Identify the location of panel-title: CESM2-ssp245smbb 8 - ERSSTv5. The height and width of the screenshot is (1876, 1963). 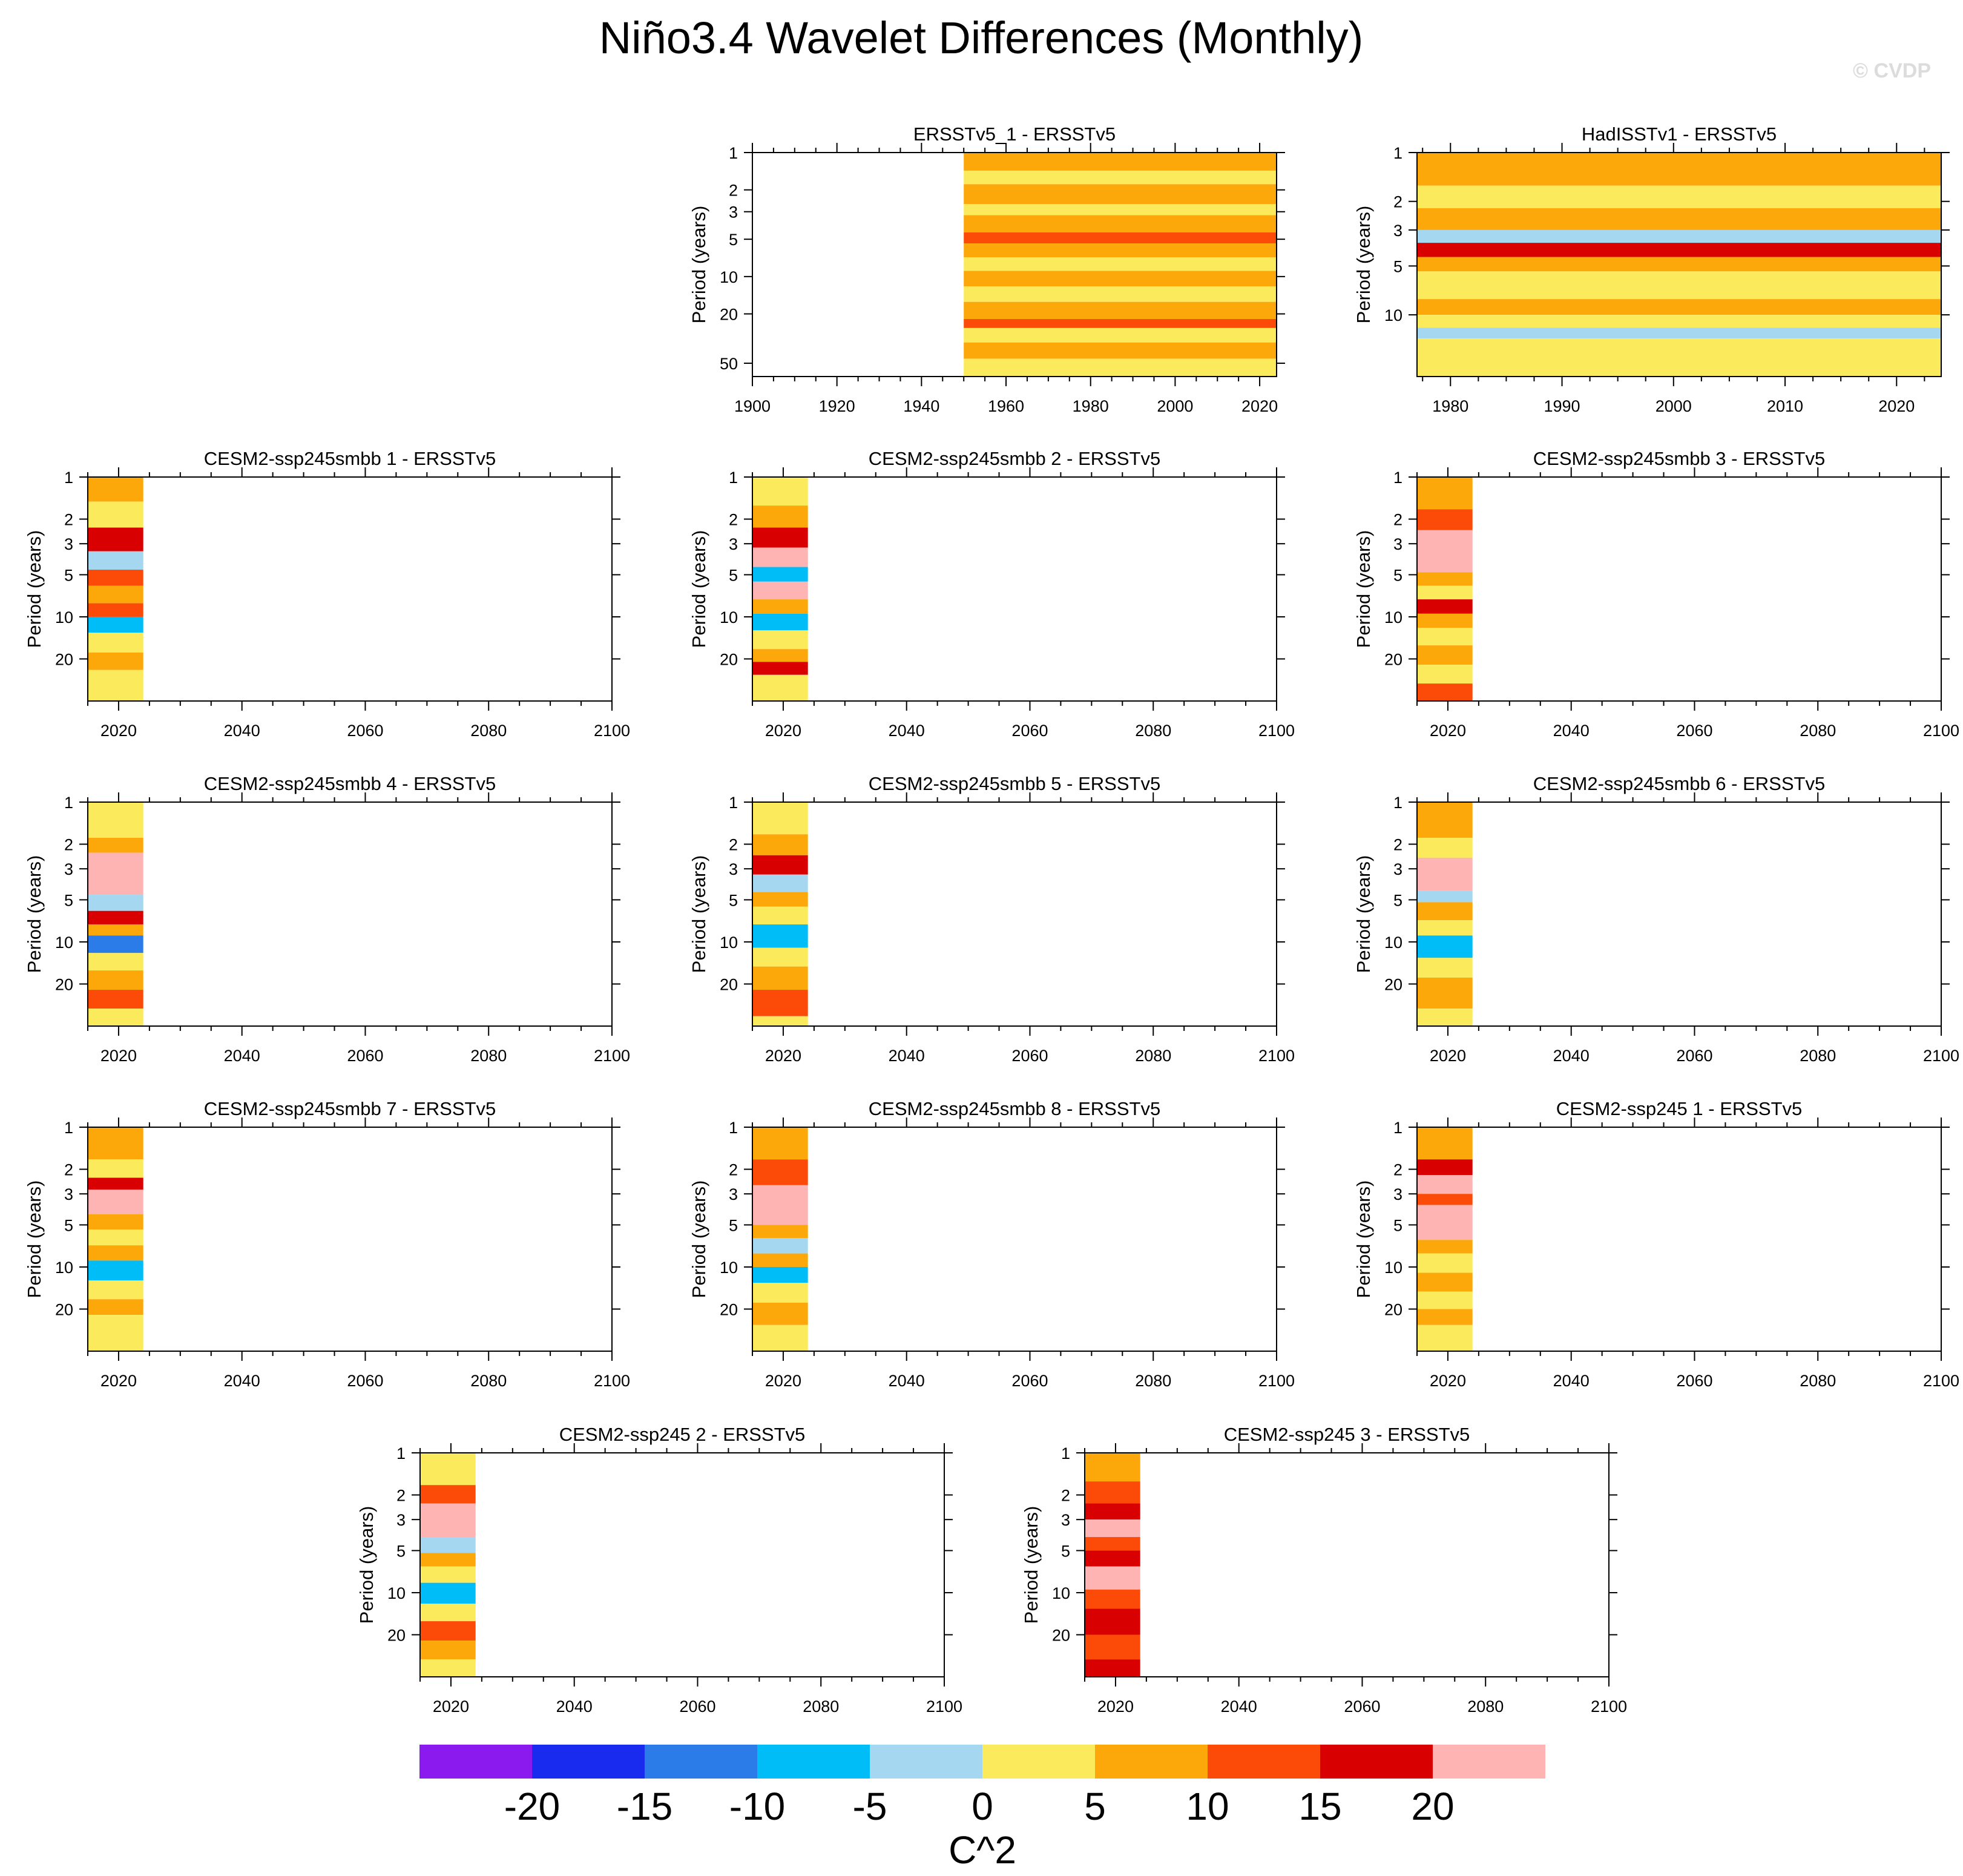
(1014, 1108).